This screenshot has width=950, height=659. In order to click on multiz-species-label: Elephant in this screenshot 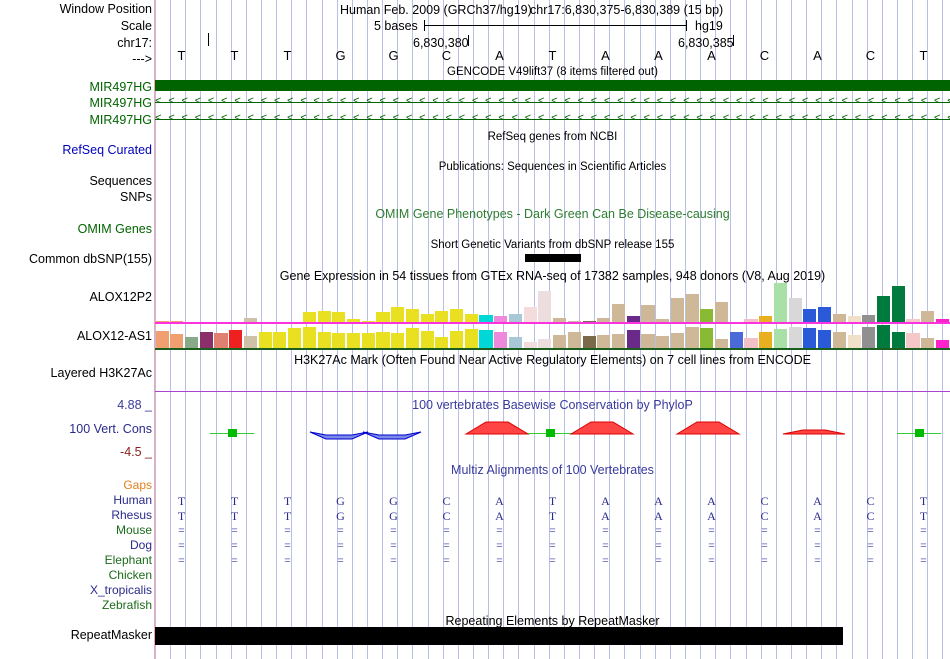, I will do `click(128, 560)`.